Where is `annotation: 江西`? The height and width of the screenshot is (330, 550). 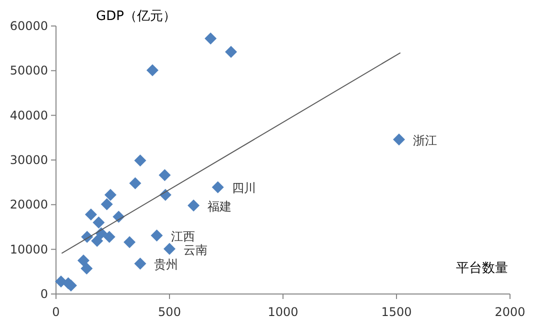 annotation: 江西 is located at coordinates (182, 236).